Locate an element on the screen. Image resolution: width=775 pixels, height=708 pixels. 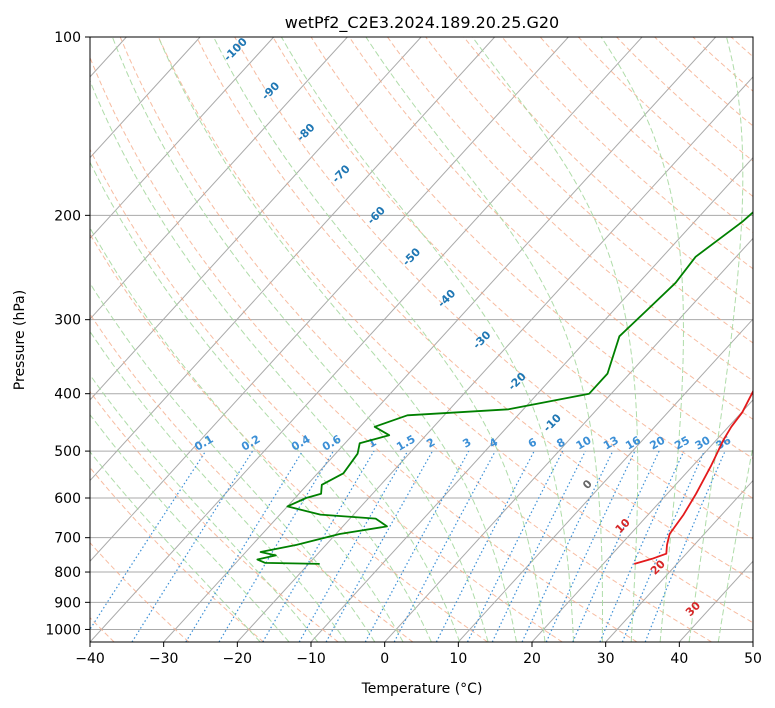
dry-adiabat-label: -40 is located at coordinates (446, 298).